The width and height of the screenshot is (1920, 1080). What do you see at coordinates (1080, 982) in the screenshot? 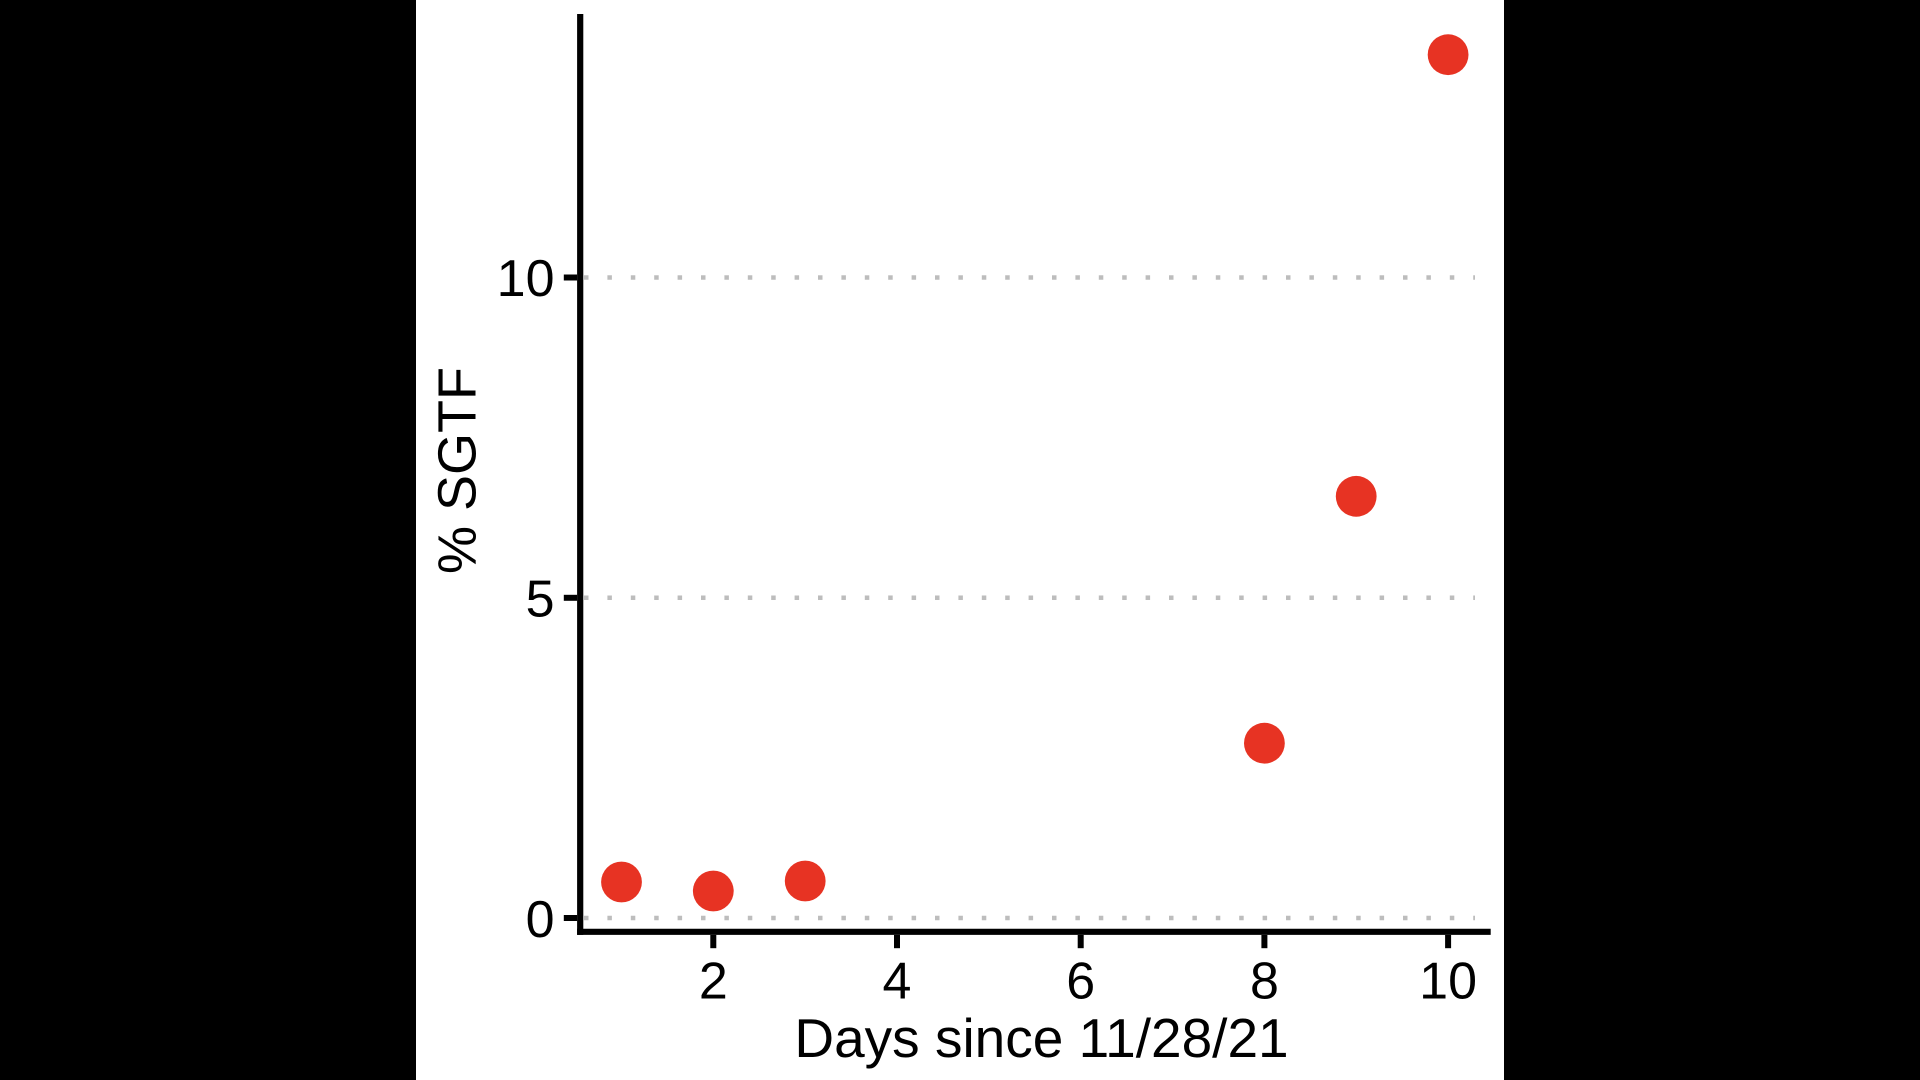
I see `svg-text: 6` at bounding box center [1080, 982].